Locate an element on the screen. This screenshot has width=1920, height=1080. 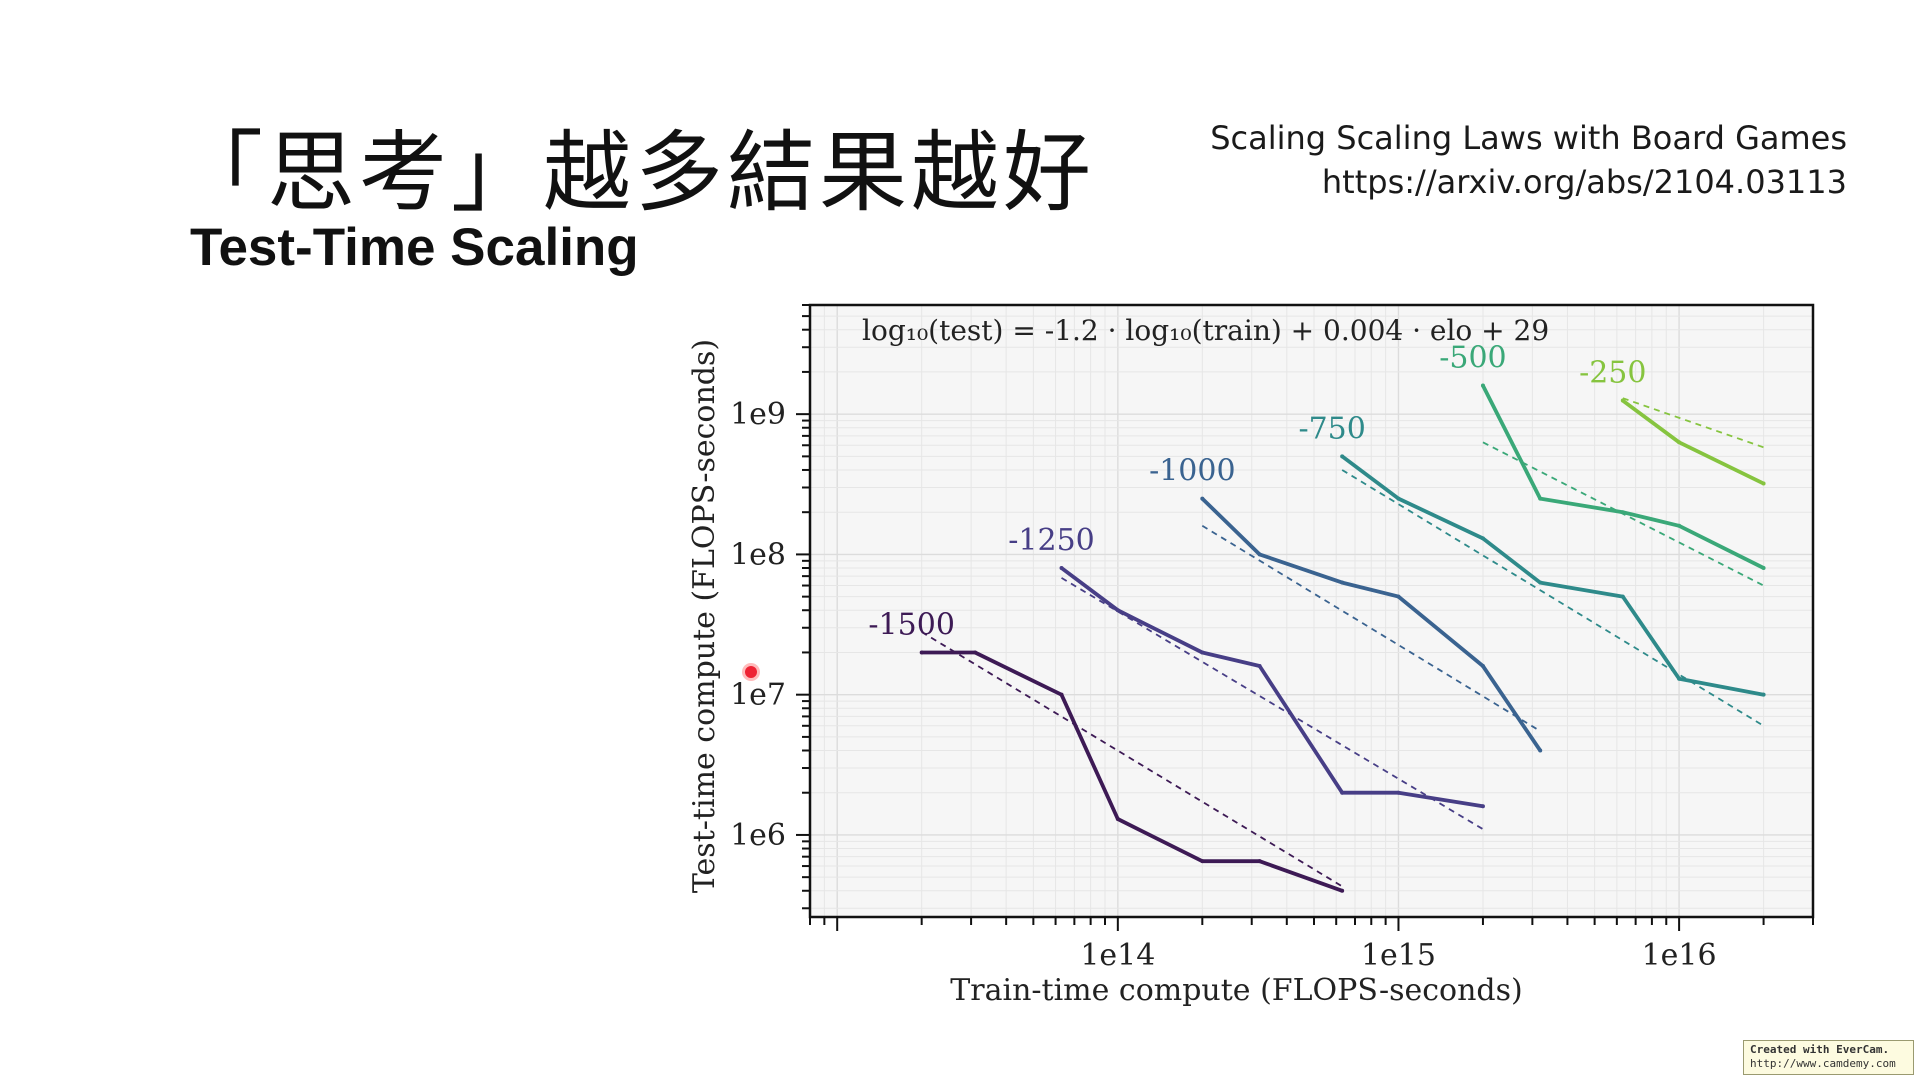
series-label: -1250 is located at coordinates (1051, 540).